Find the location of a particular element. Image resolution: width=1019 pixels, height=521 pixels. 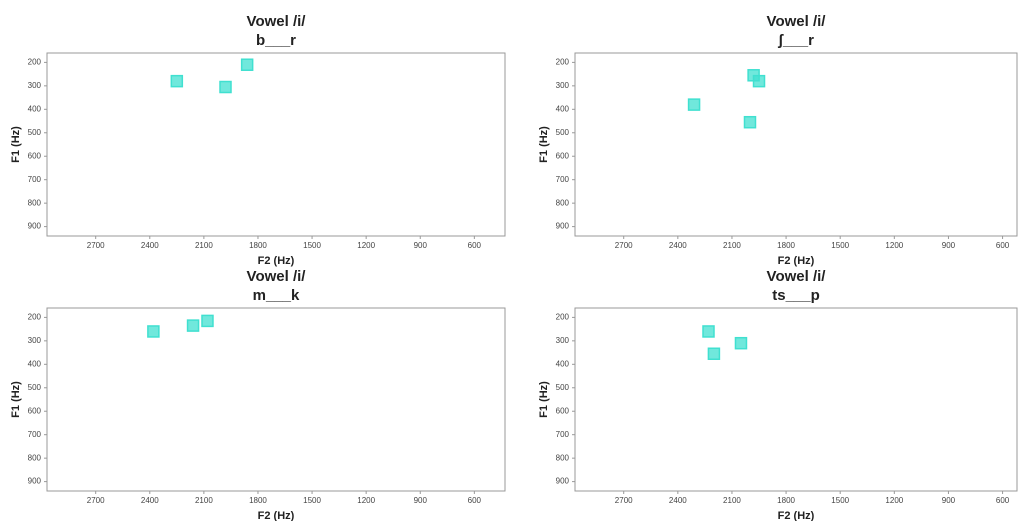

chart-subtitle: b___r is located at coordinates (276, 40).